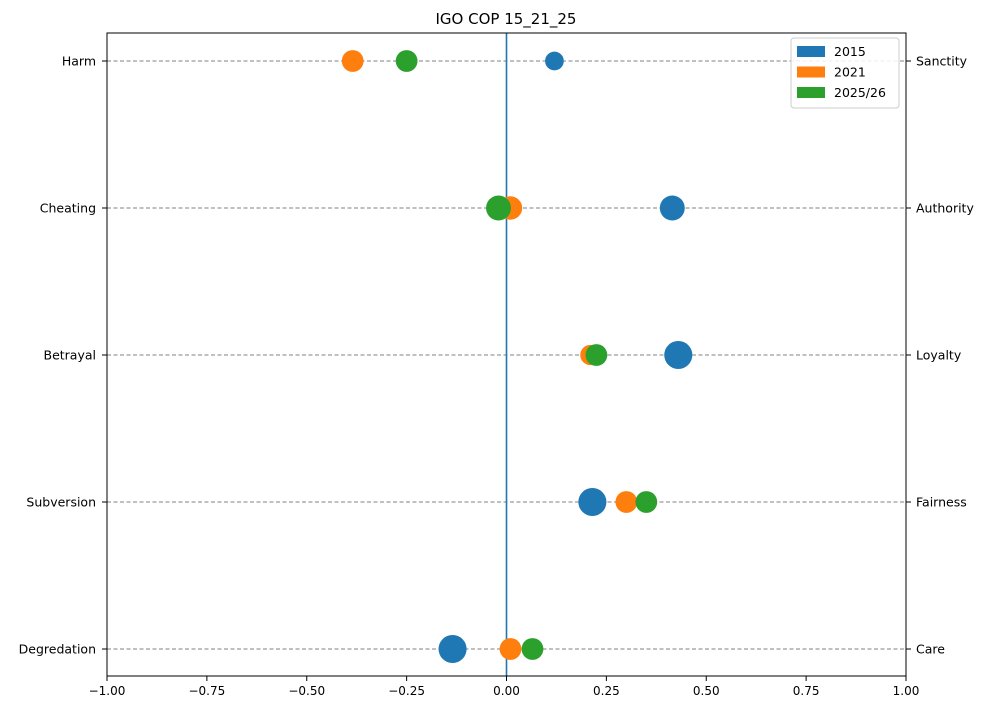 This screenshot has height=712, width=989. Describe the element at coordinates (906, 691) in the screenshot. I see `x-tick-label-8: 1.00` at that location.